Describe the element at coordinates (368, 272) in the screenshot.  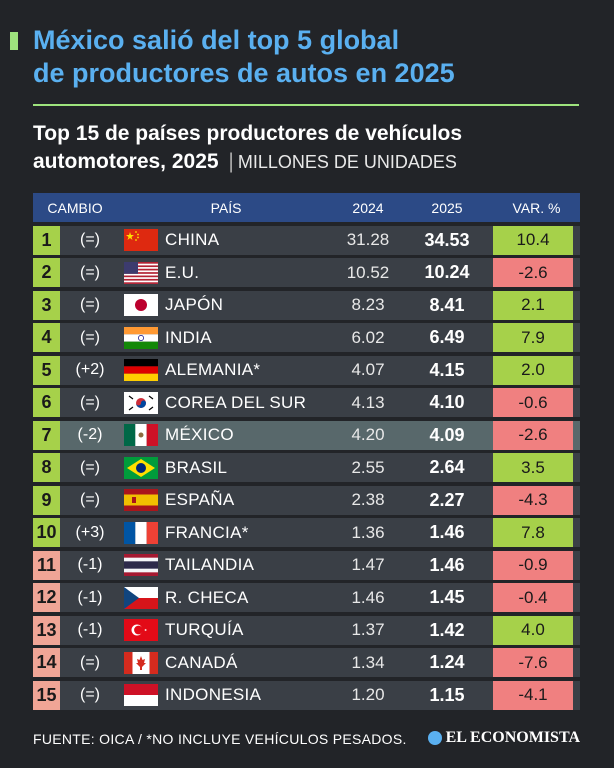
I see `value-2024-cell: 10.52` at that location.